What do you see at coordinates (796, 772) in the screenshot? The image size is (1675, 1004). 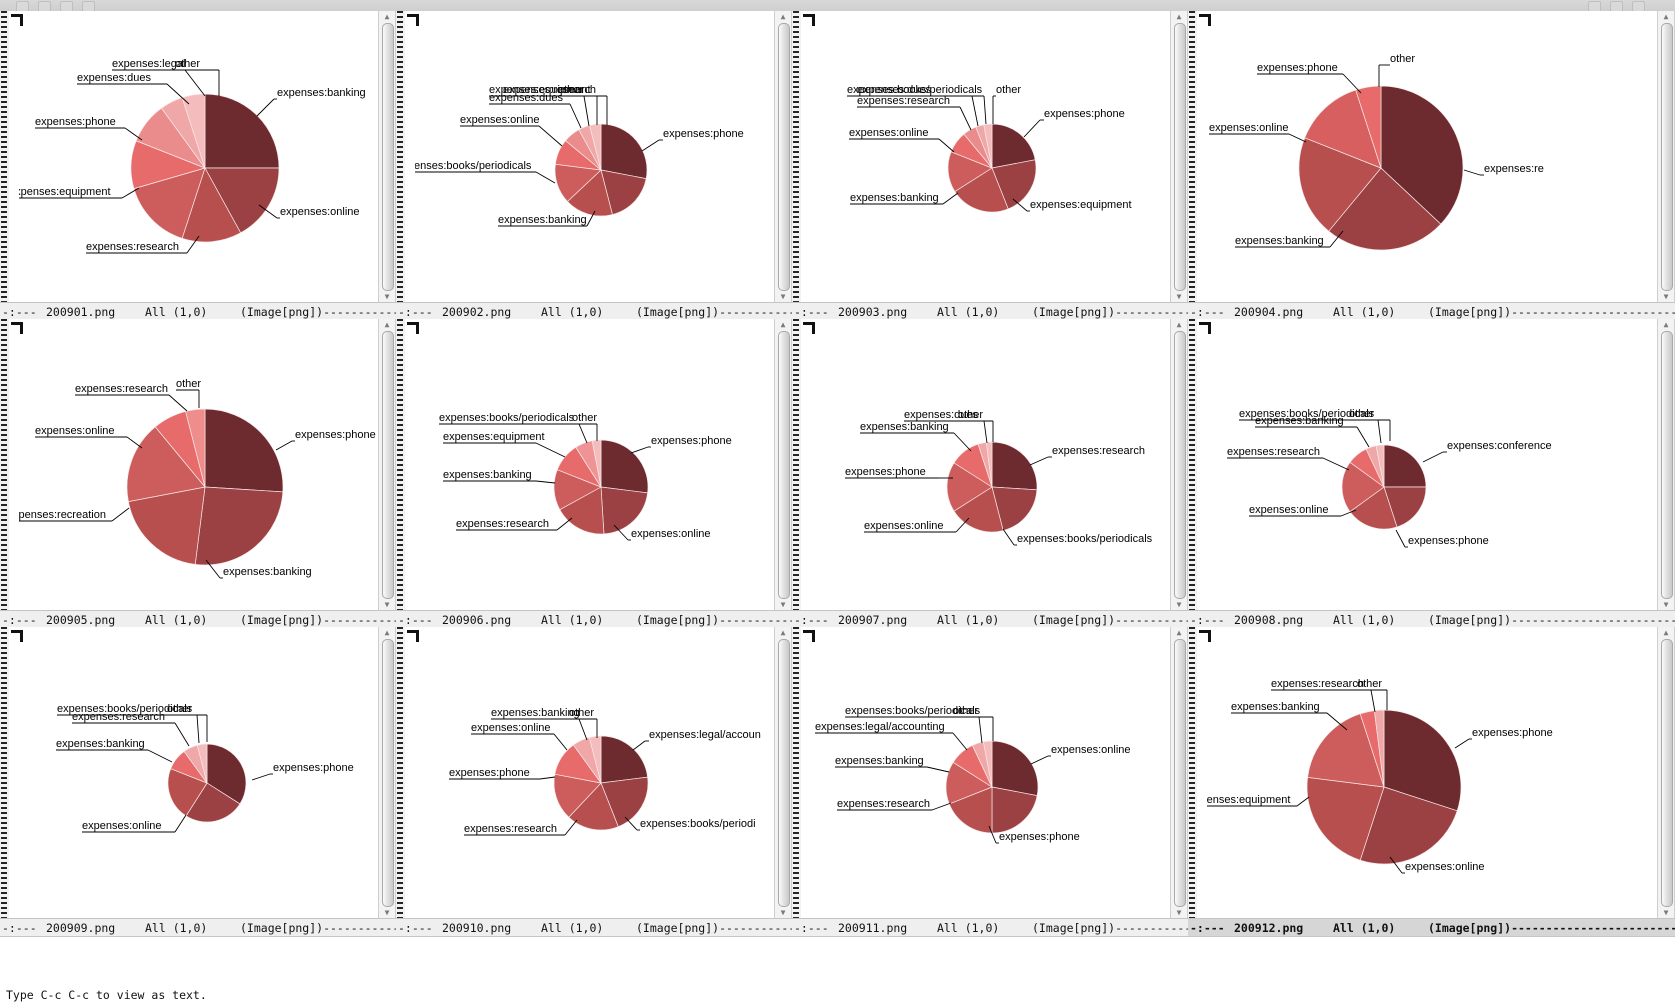 I see `left-fringe` at bounding box center [796, 772].